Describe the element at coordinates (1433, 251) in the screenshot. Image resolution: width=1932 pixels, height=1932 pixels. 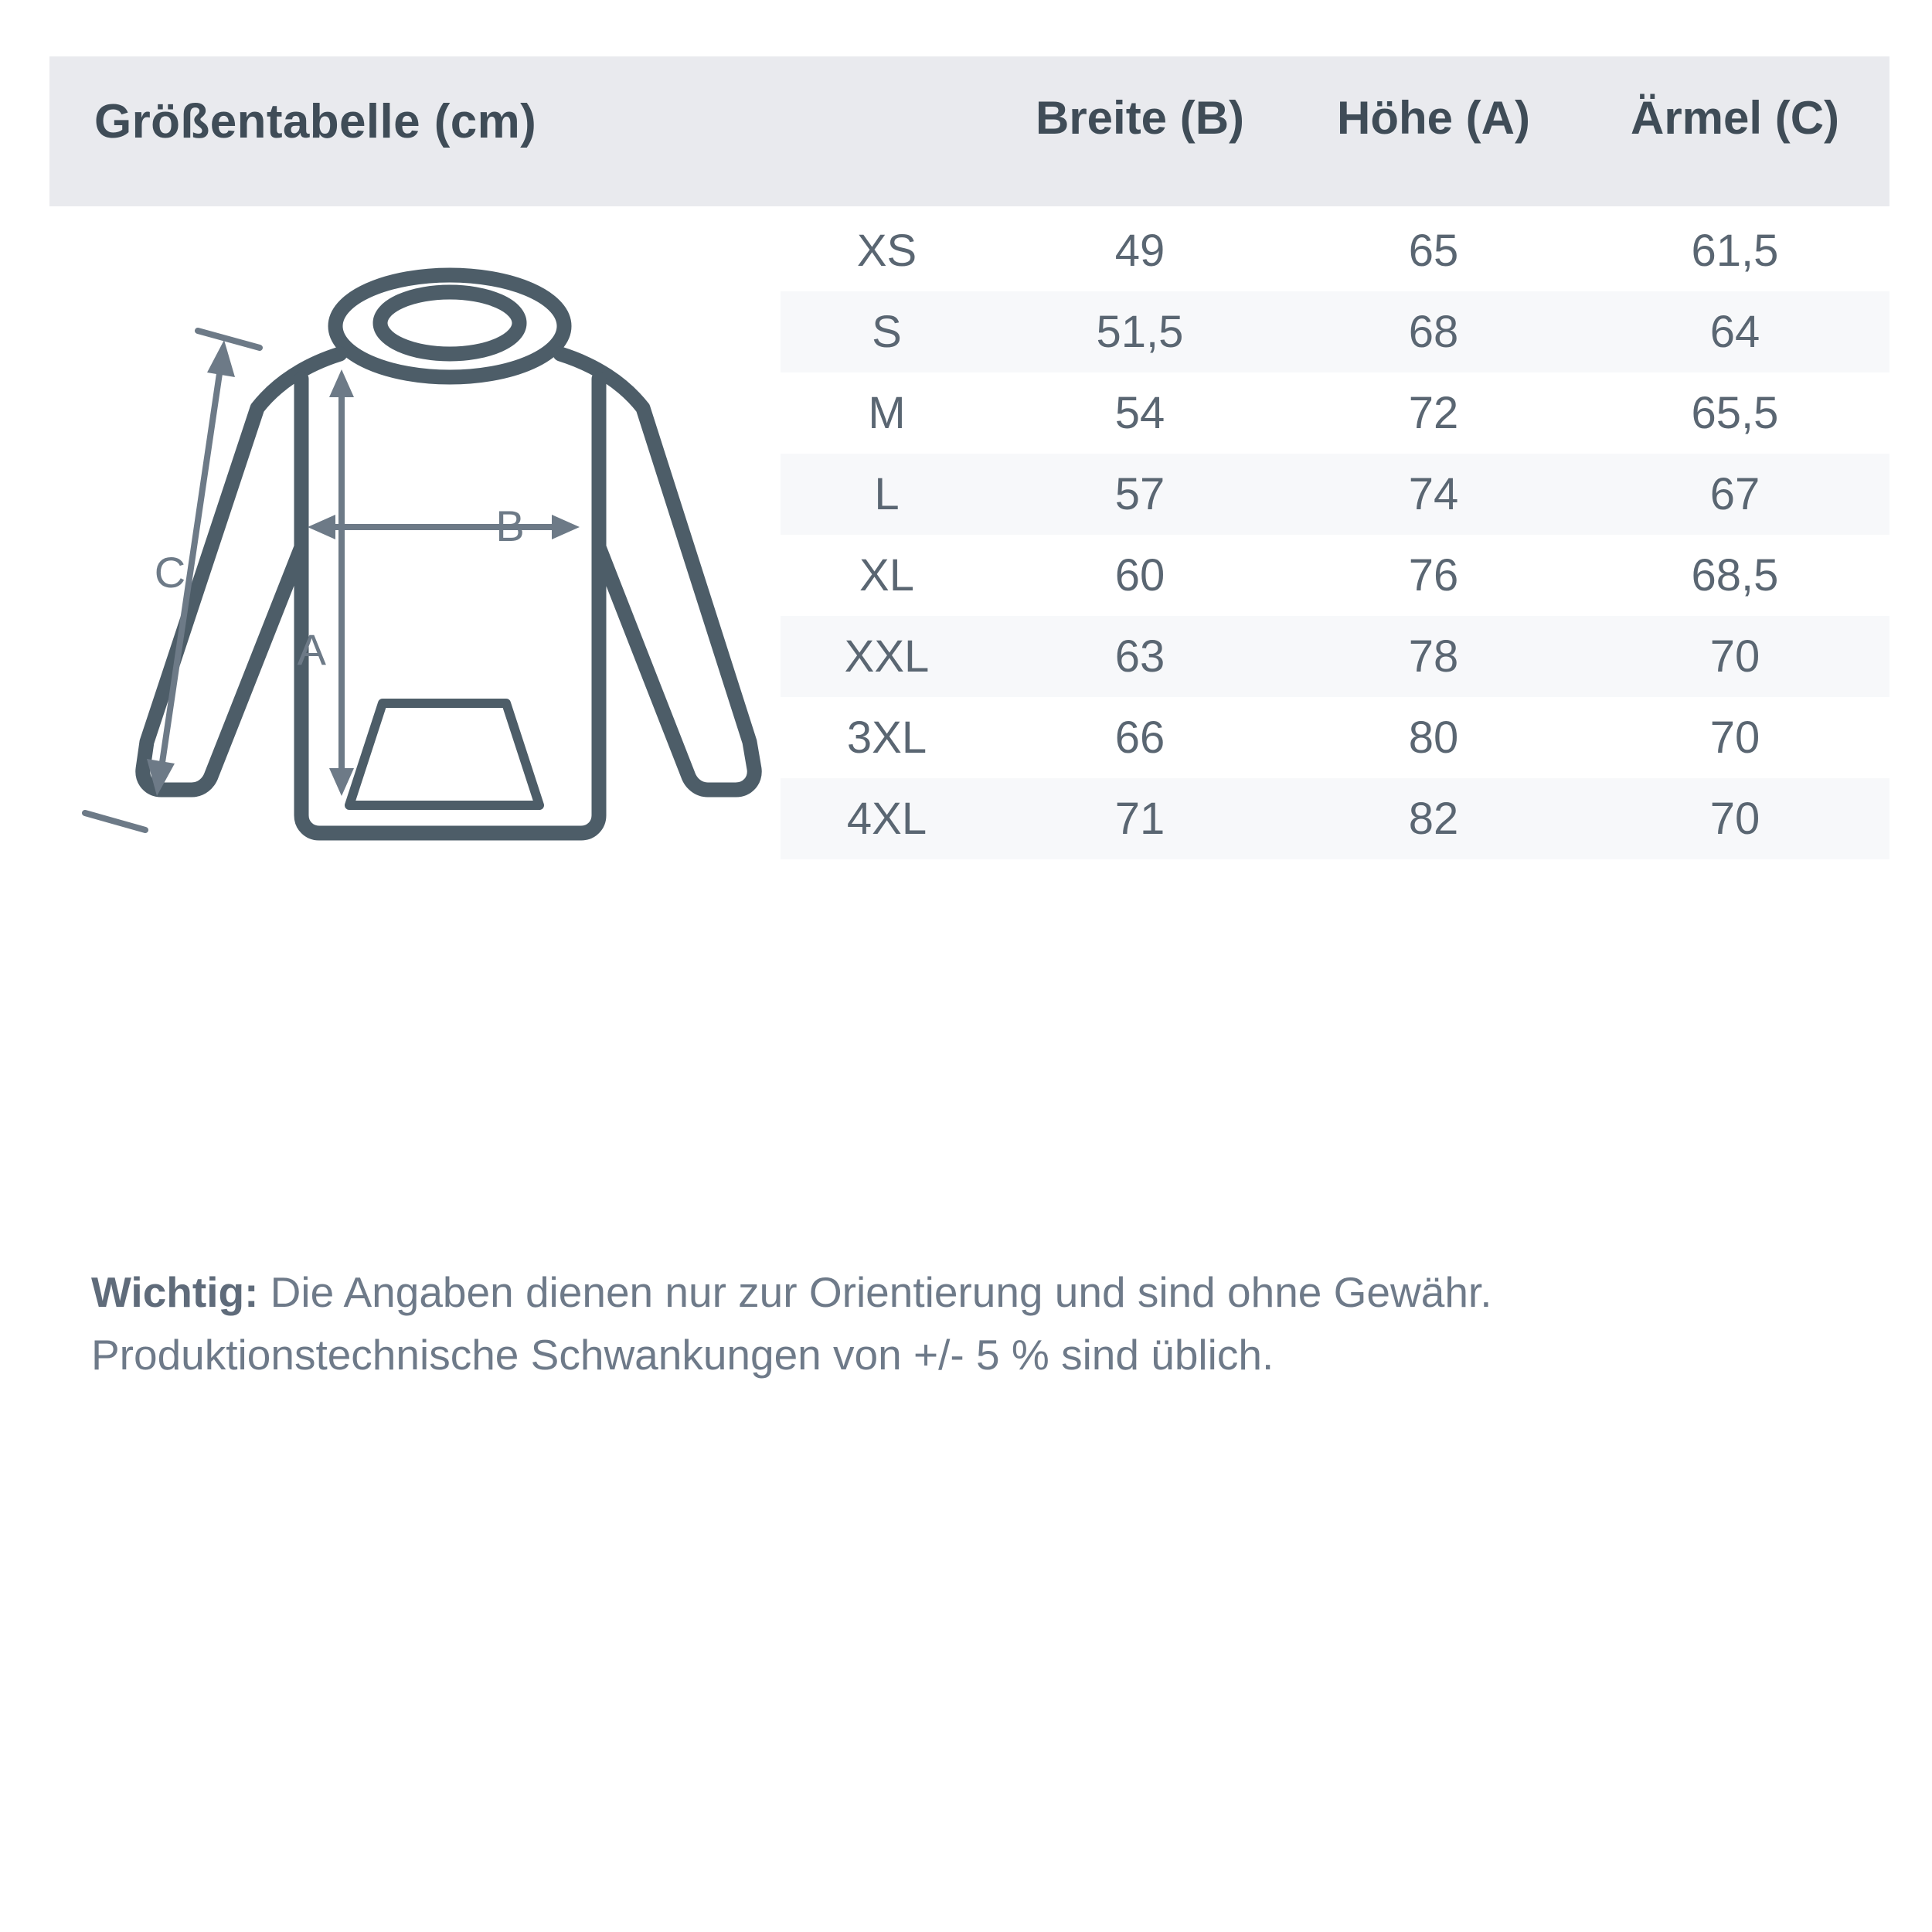
I see `cell-hoehe: 65` at that location.